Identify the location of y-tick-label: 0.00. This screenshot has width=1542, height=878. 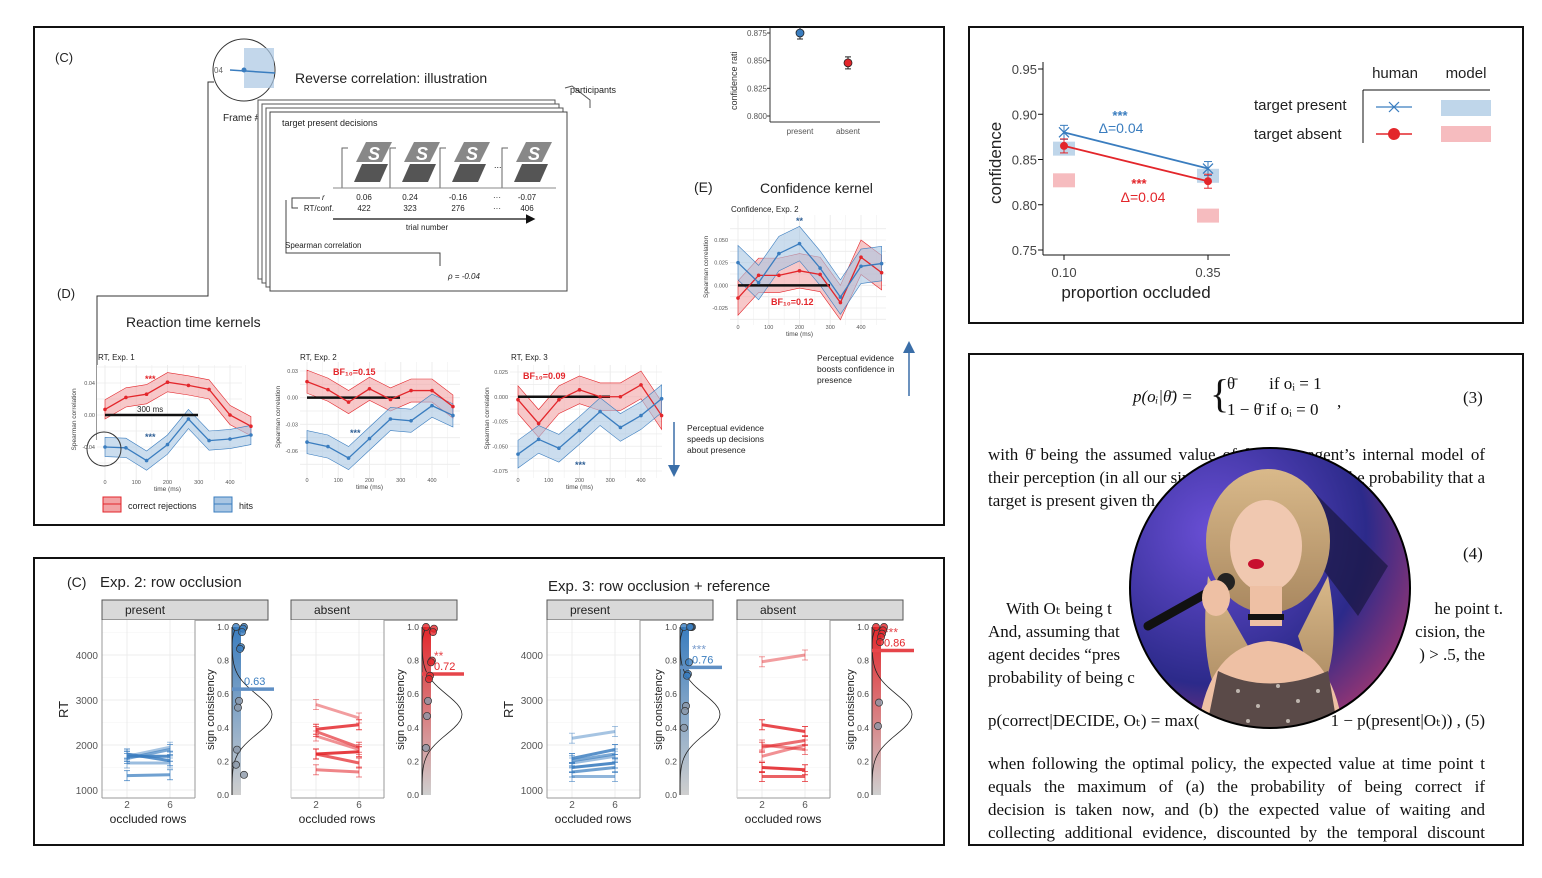
(89, 416).